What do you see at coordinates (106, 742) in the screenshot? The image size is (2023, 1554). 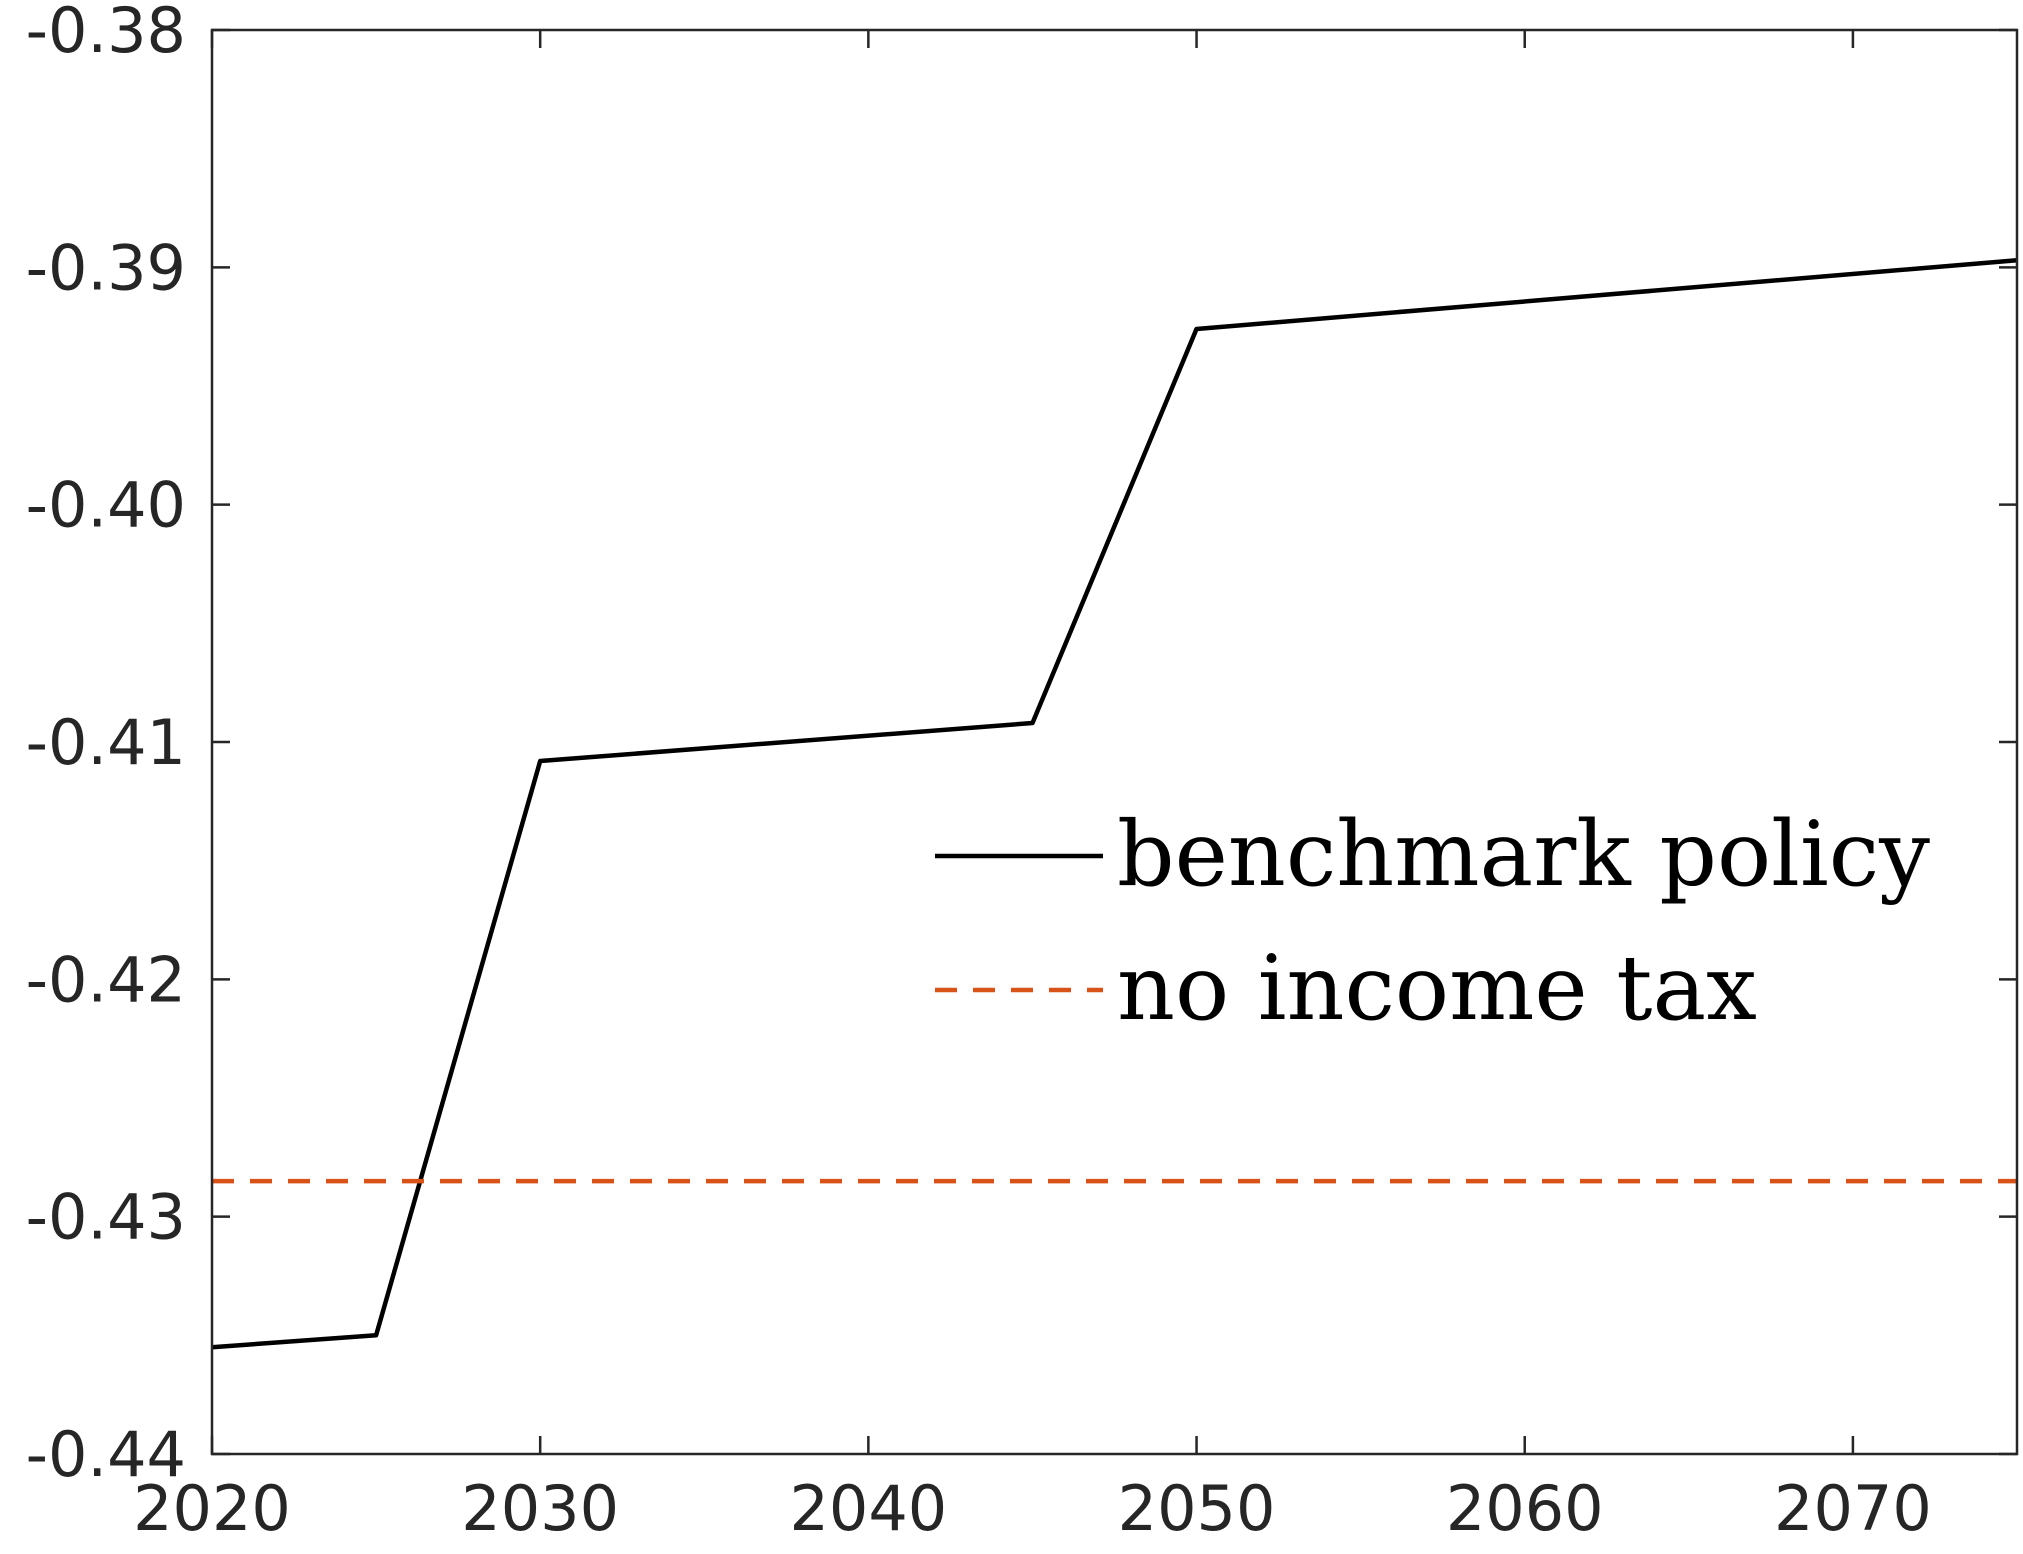 I see `y-tick-label: -0.41` at bounding box center [106, 742].